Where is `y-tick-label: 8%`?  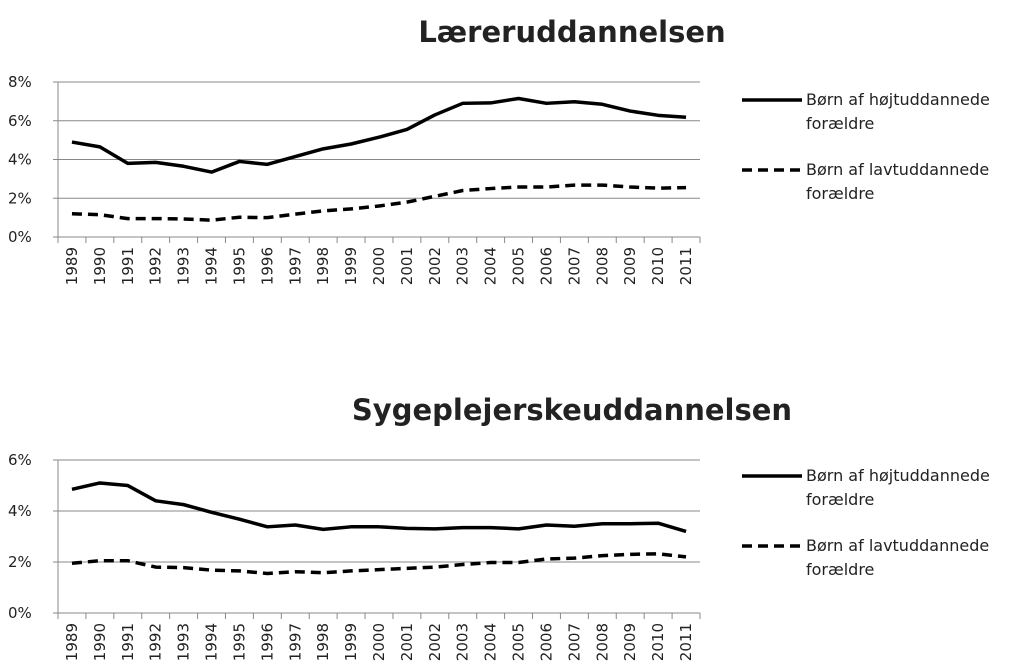 y-tick-label: 8% is located at coordinates (20, 82).